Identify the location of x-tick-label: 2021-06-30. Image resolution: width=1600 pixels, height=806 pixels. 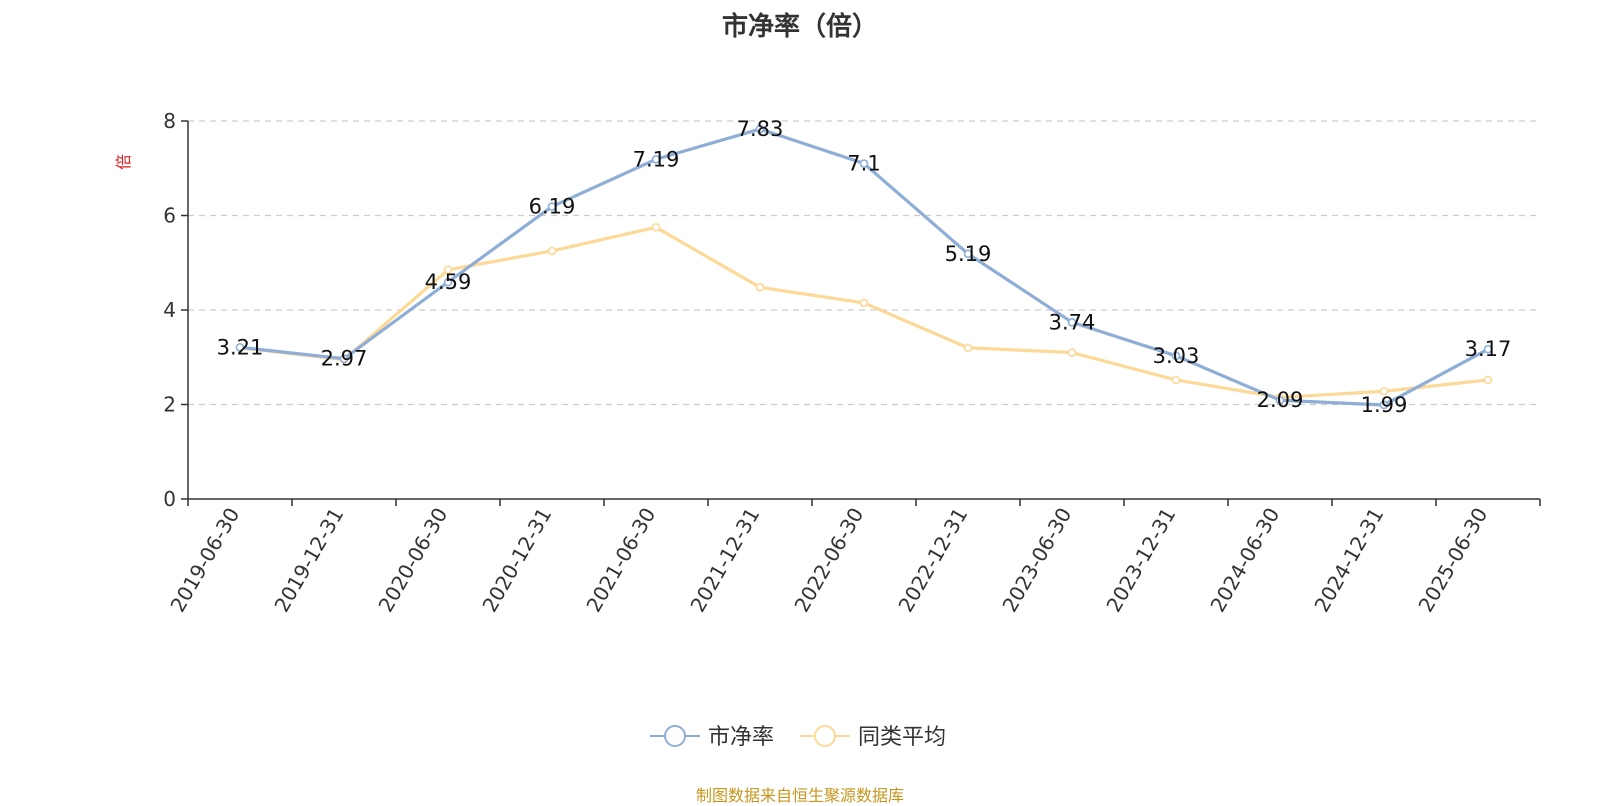
(620, 560).